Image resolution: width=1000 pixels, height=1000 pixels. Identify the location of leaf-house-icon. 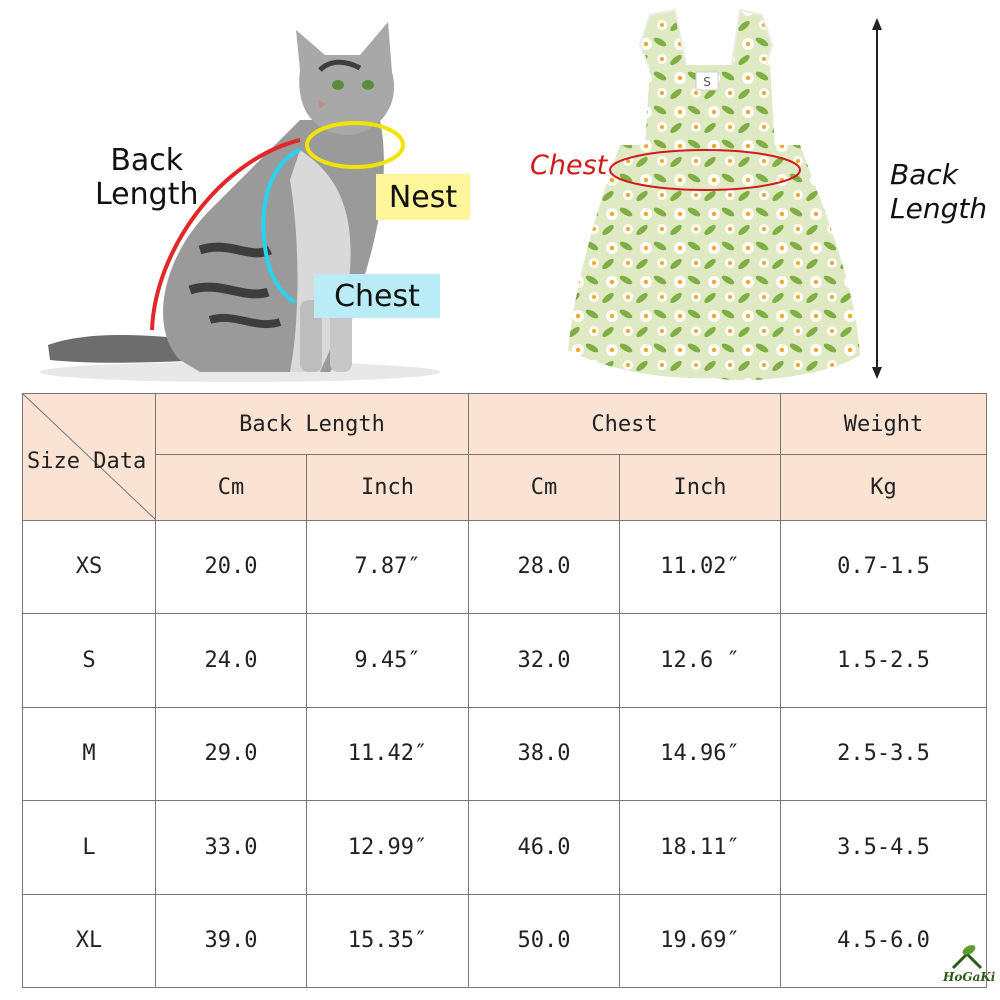
(967, 957).